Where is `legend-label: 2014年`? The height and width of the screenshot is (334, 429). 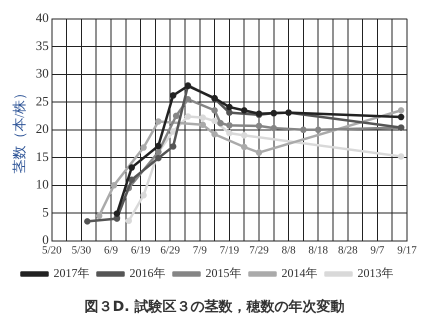 legend-label: 2014年 is located at coordinates (300, 273).